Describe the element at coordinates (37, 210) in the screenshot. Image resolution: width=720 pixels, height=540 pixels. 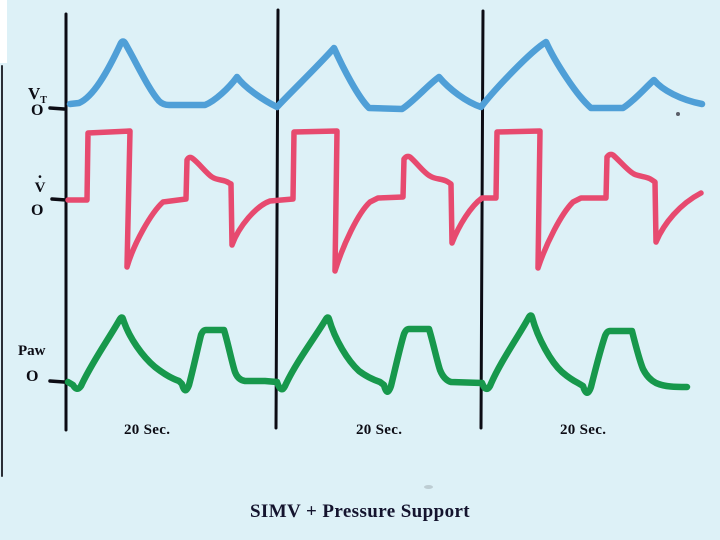
I see `flow-zero-label: O` at that location.